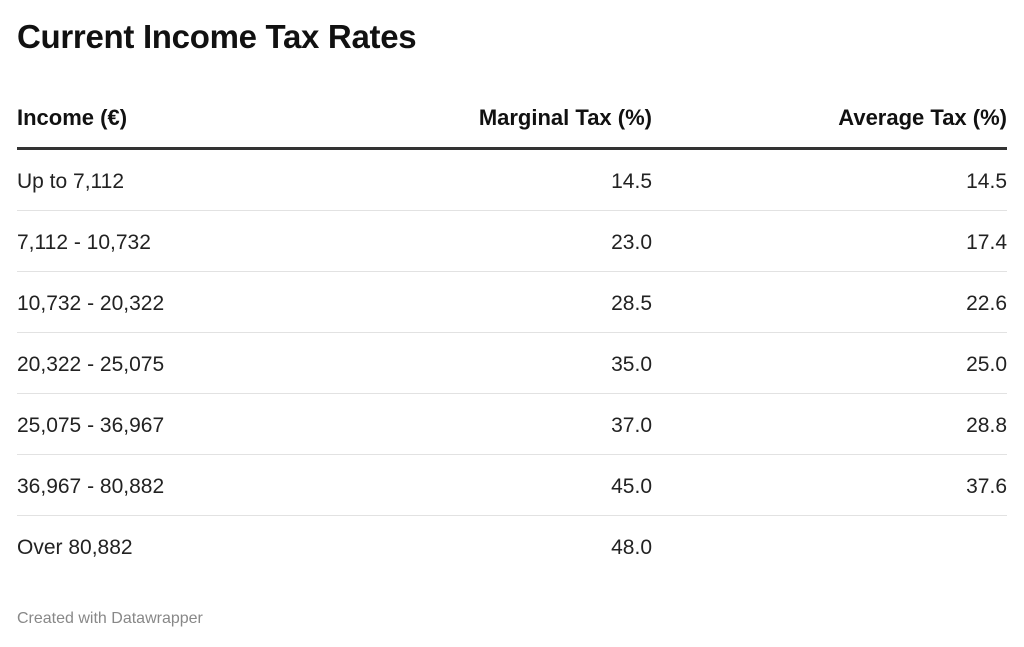 The width and height of the screenshot is (1024, 647). I want to click on table-cell: 7,112 - 10,732, so click(84, 242).